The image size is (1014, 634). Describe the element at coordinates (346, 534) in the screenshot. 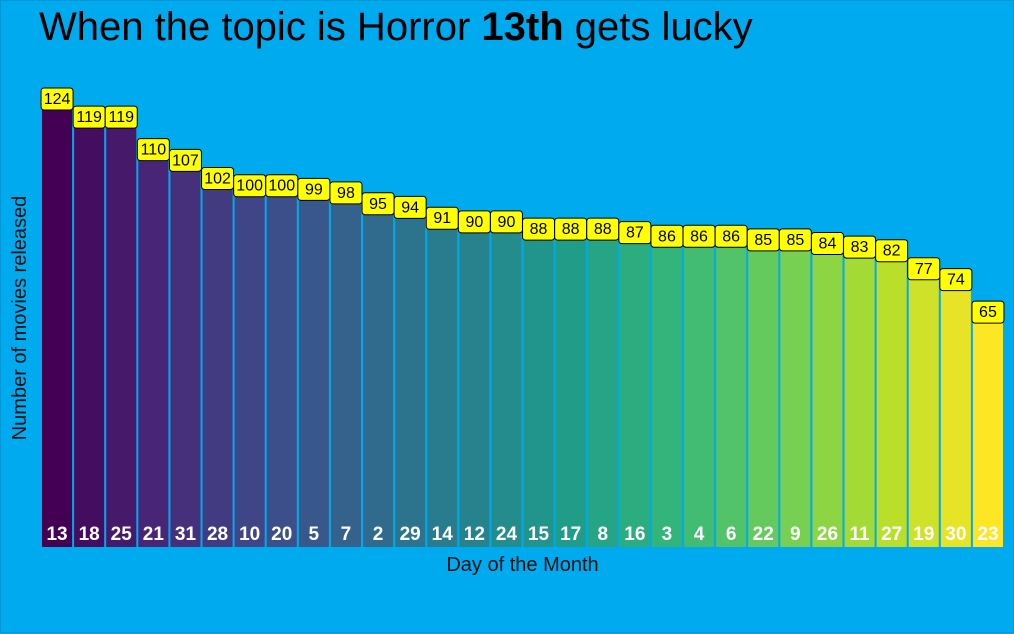

I see `x-tick-label: 7` at that location.